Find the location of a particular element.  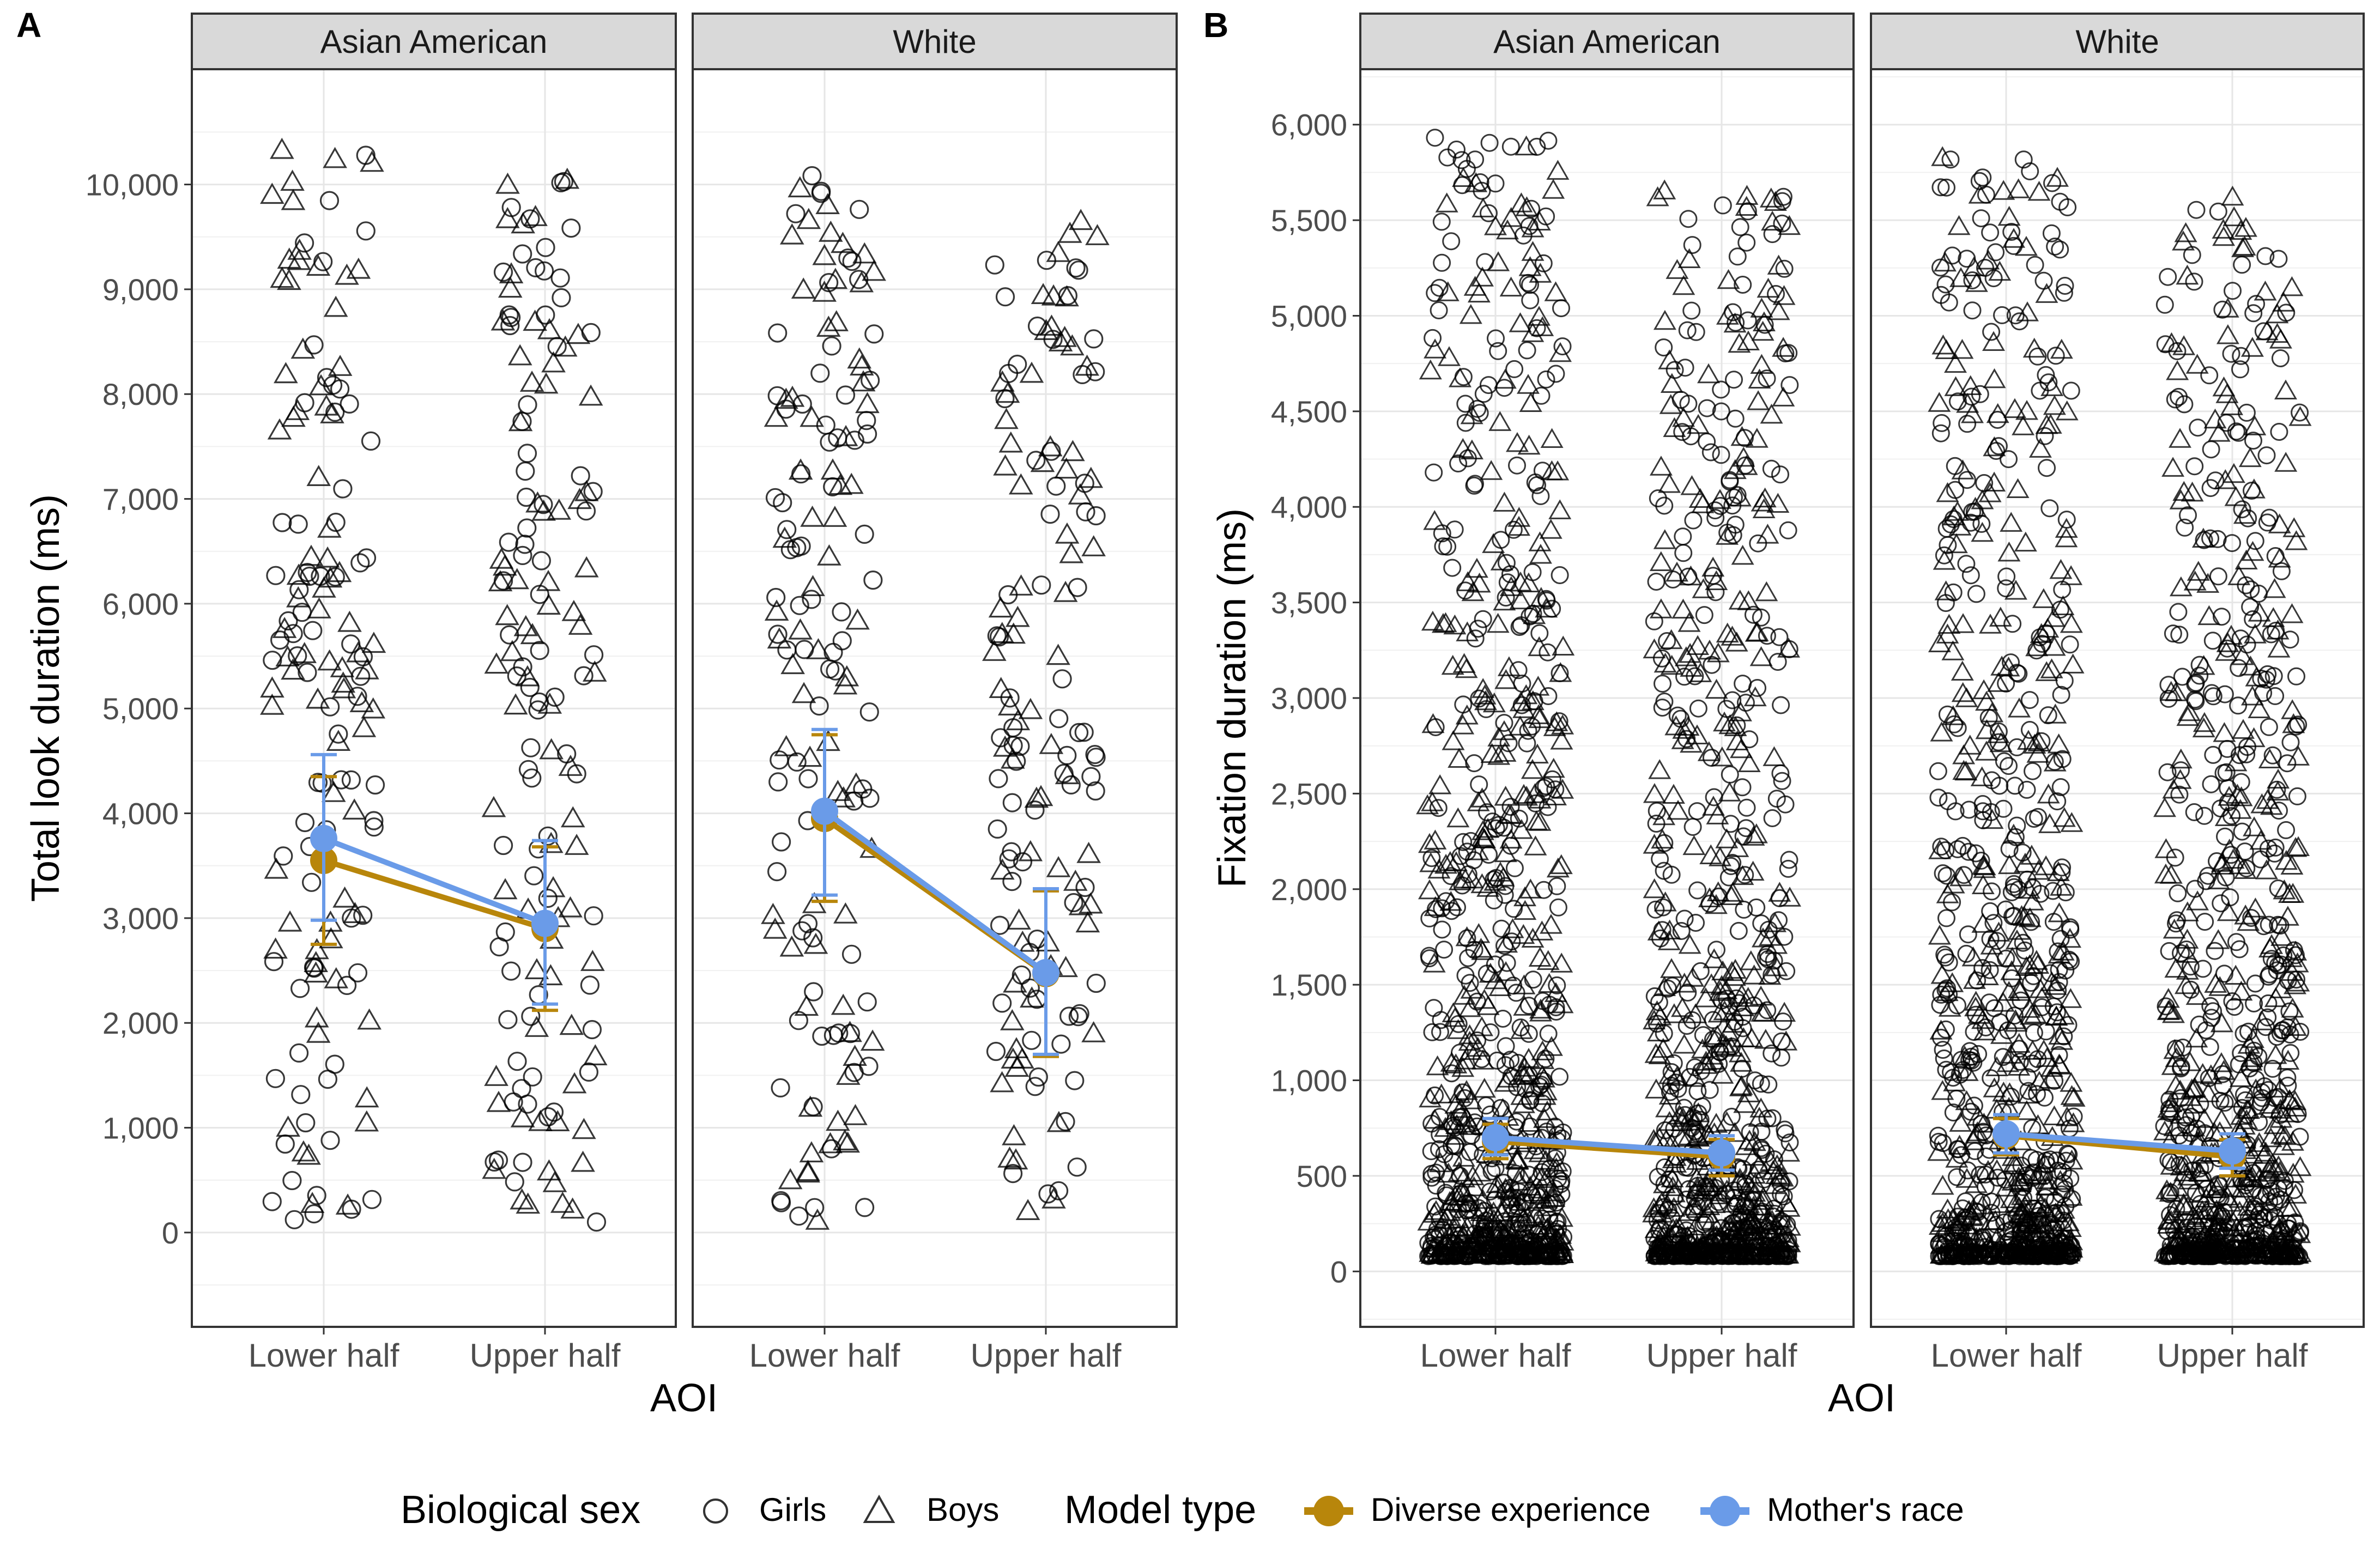

y-axis-title: Total look duration (ms) is located at coordinates (46, 698).